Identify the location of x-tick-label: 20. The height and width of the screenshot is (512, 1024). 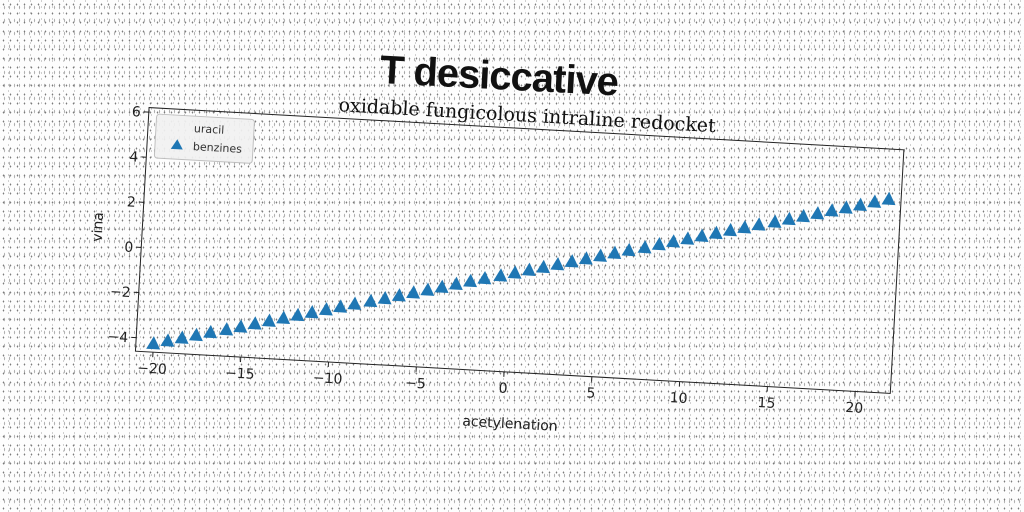
(854, 408).